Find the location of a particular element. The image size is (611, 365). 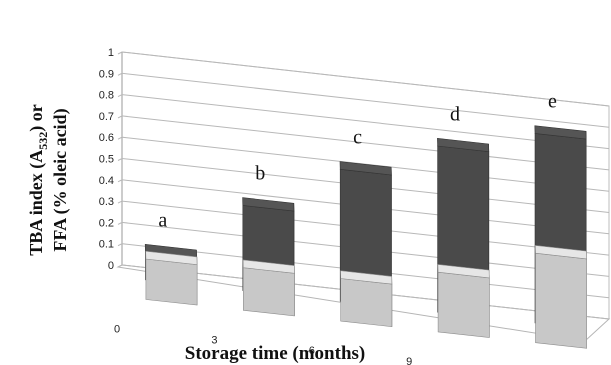

x-tick-label: 0 is located at coordinates (117, 330).